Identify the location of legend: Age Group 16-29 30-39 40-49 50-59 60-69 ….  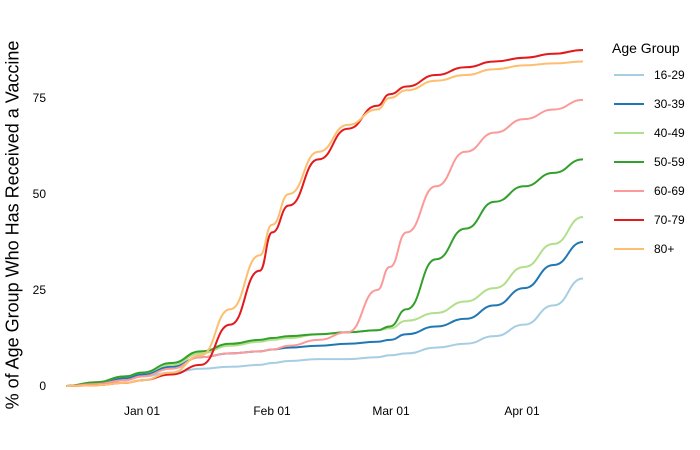
(648, 151).